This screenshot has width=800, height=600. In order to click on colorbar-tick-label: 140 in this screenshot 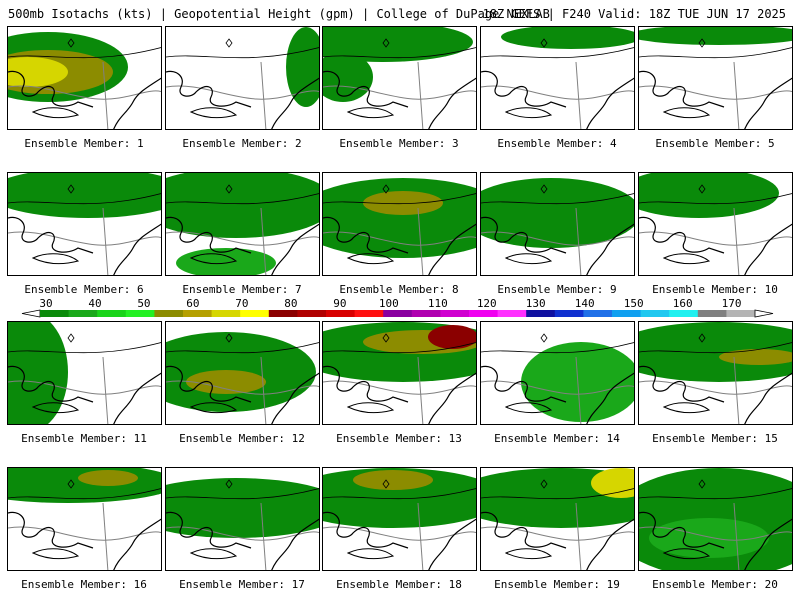, I will do `click(584, 303)`.